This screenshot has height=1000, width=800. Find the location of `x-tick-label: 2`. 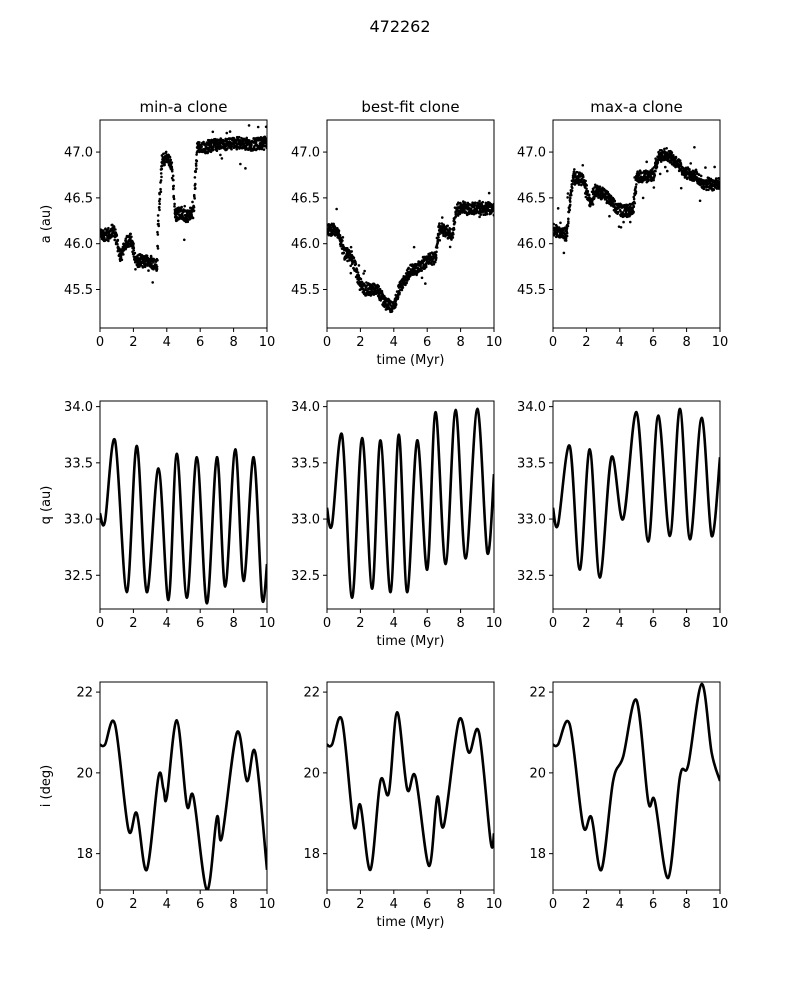

x-tick-label: 2 is located at coordinates (586, 623).